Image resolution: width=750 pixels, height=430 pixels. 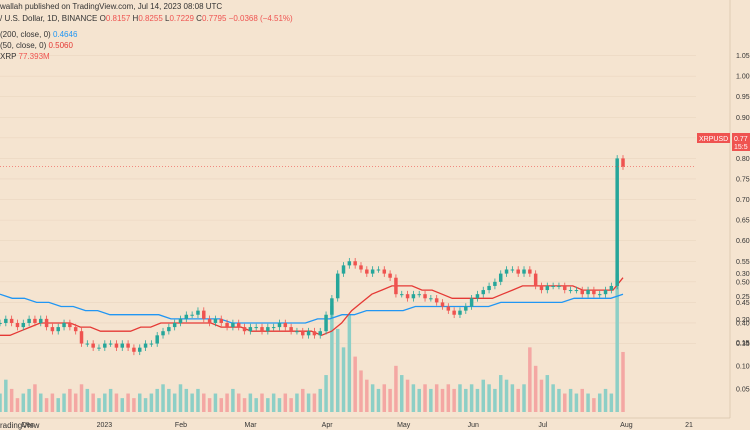 What do you see at coordinates (689, 425) in the screenshot?
I see `time-tick-label: 21` at bounding box center [689, 425].